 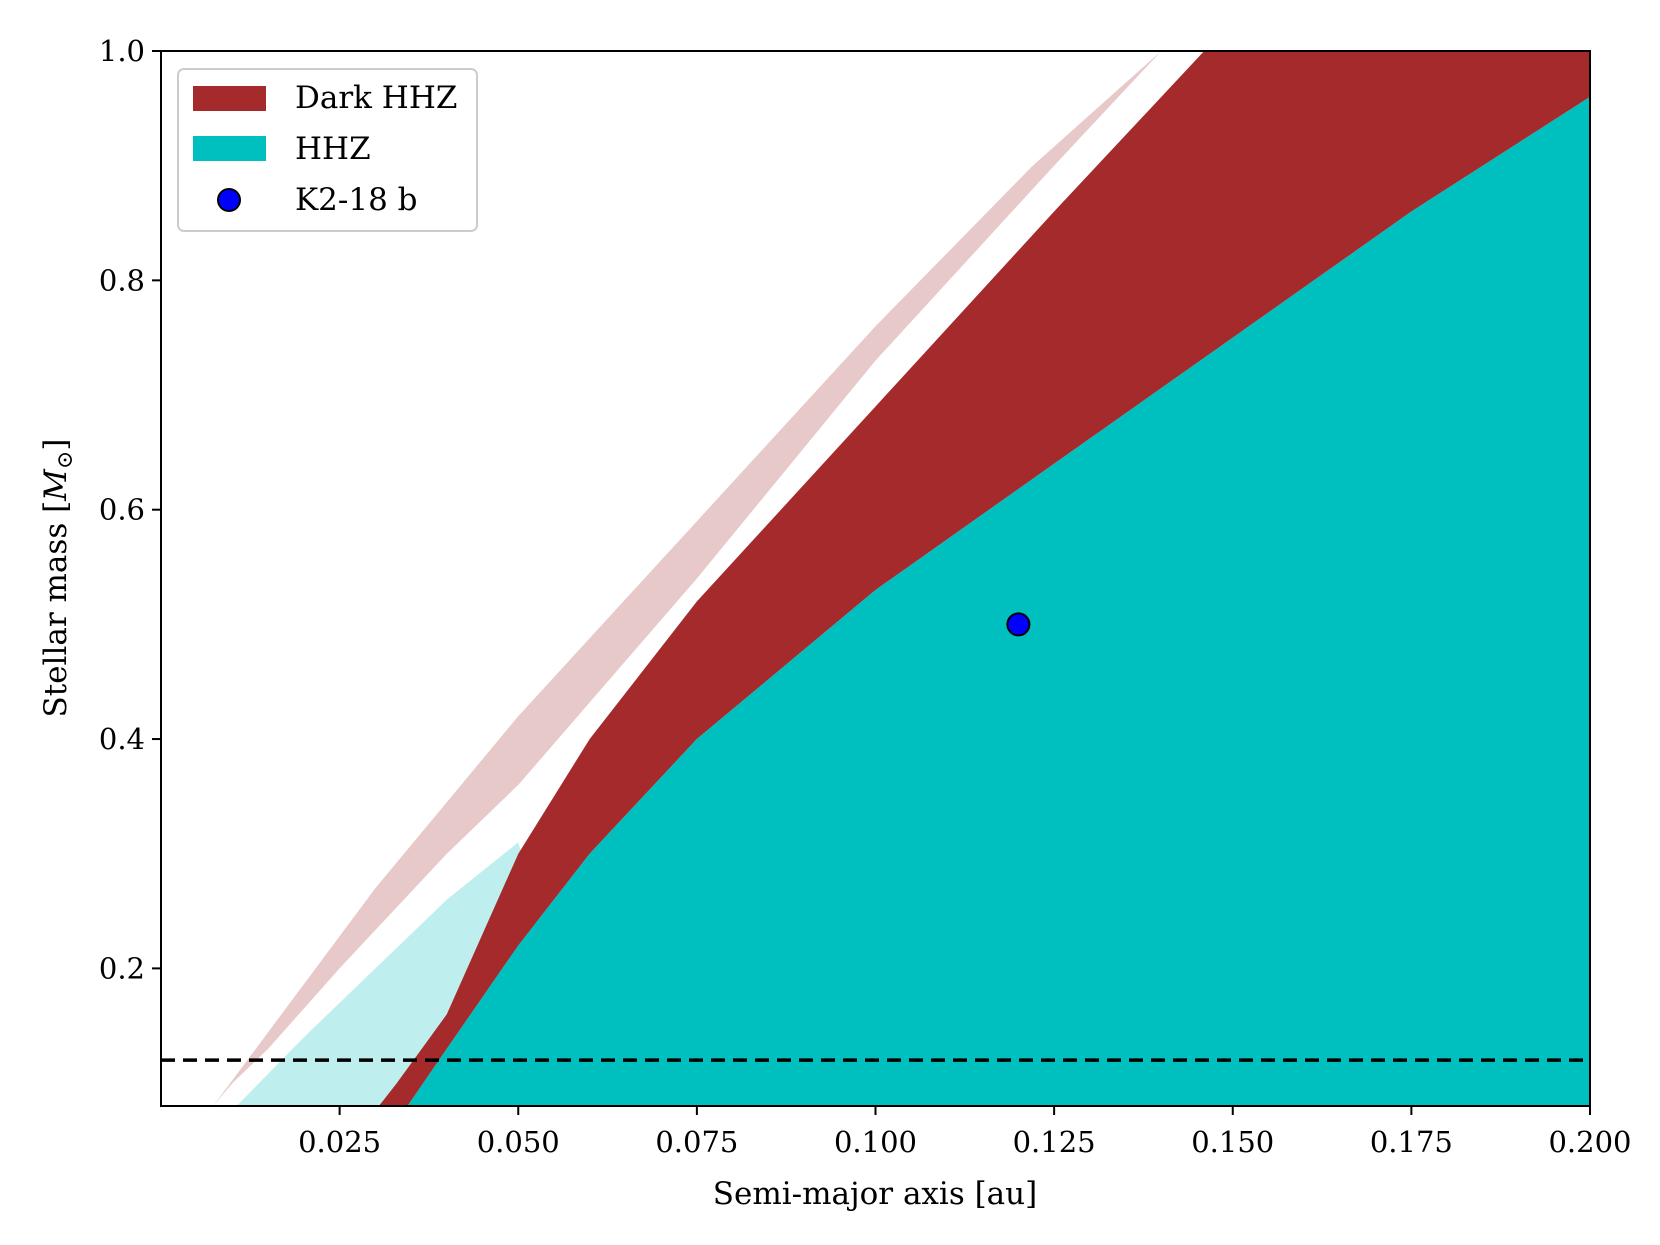 I want to click on legend-swatch-dark-hhz, so click(x=229, y=98).